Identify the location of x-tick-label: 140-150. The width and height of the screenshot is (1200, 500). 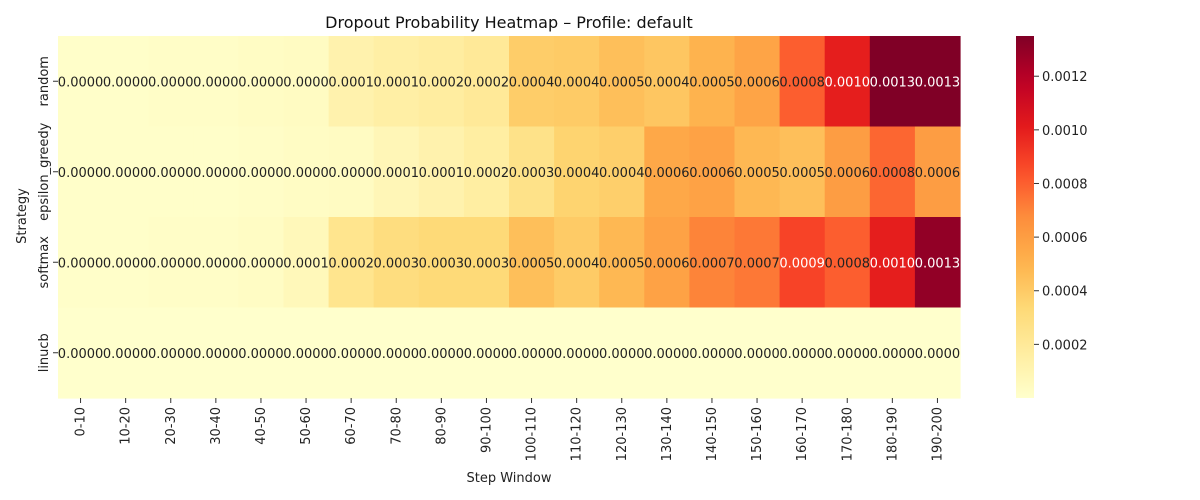
(712, 434).